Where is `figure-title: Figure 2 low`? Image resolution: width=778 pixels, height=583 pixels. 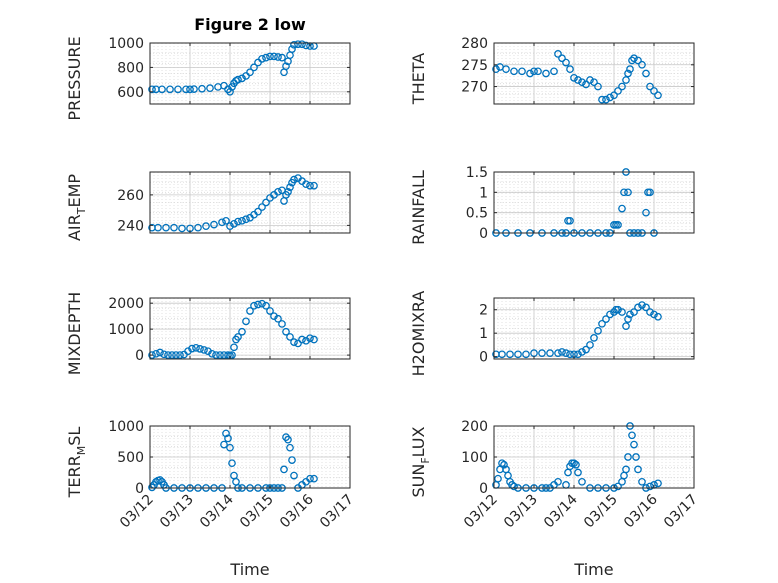 figure-title: Figure 2 low is located at coordinates (250, 24).